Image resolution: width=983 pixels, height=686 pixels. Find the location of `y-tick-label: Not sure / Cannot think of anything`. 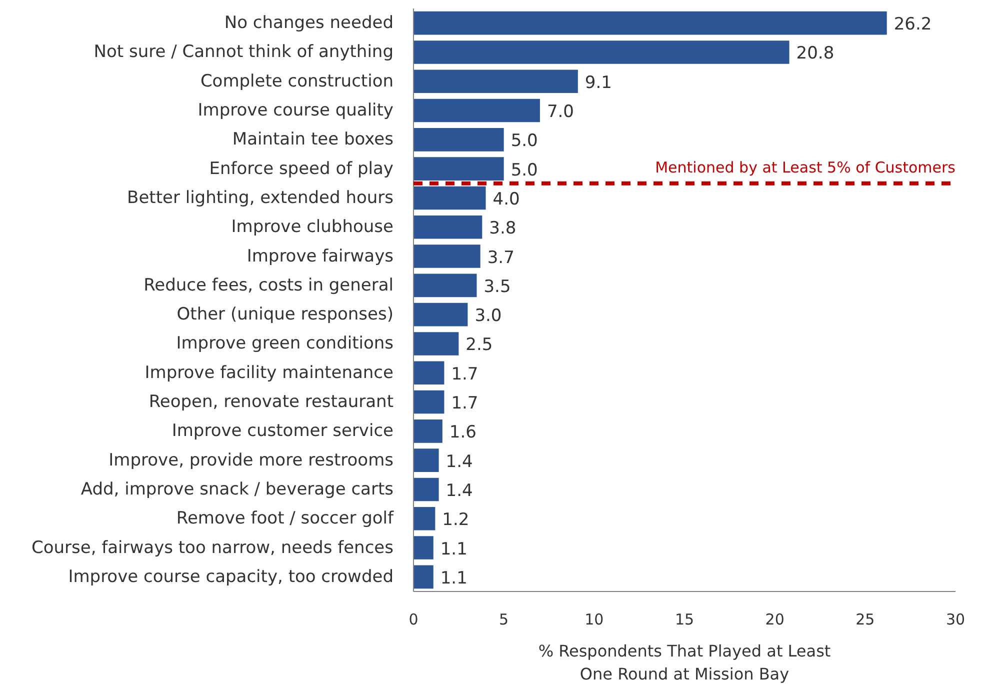

y-tick-label: Not sure / Cannot think of anything is located at coordinates (244, 52).